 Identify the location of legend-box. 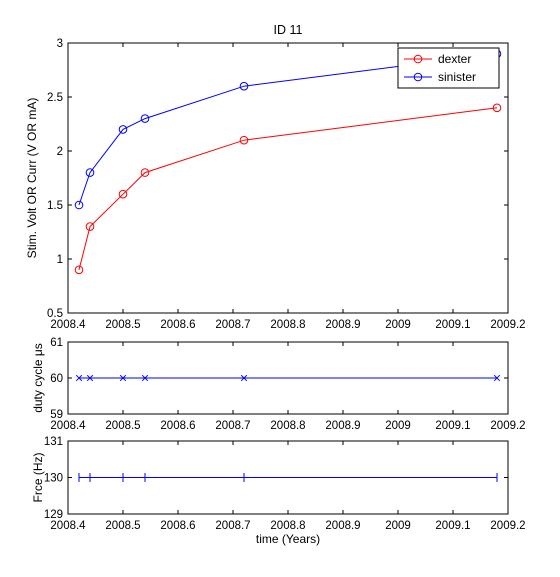
(448, 68).